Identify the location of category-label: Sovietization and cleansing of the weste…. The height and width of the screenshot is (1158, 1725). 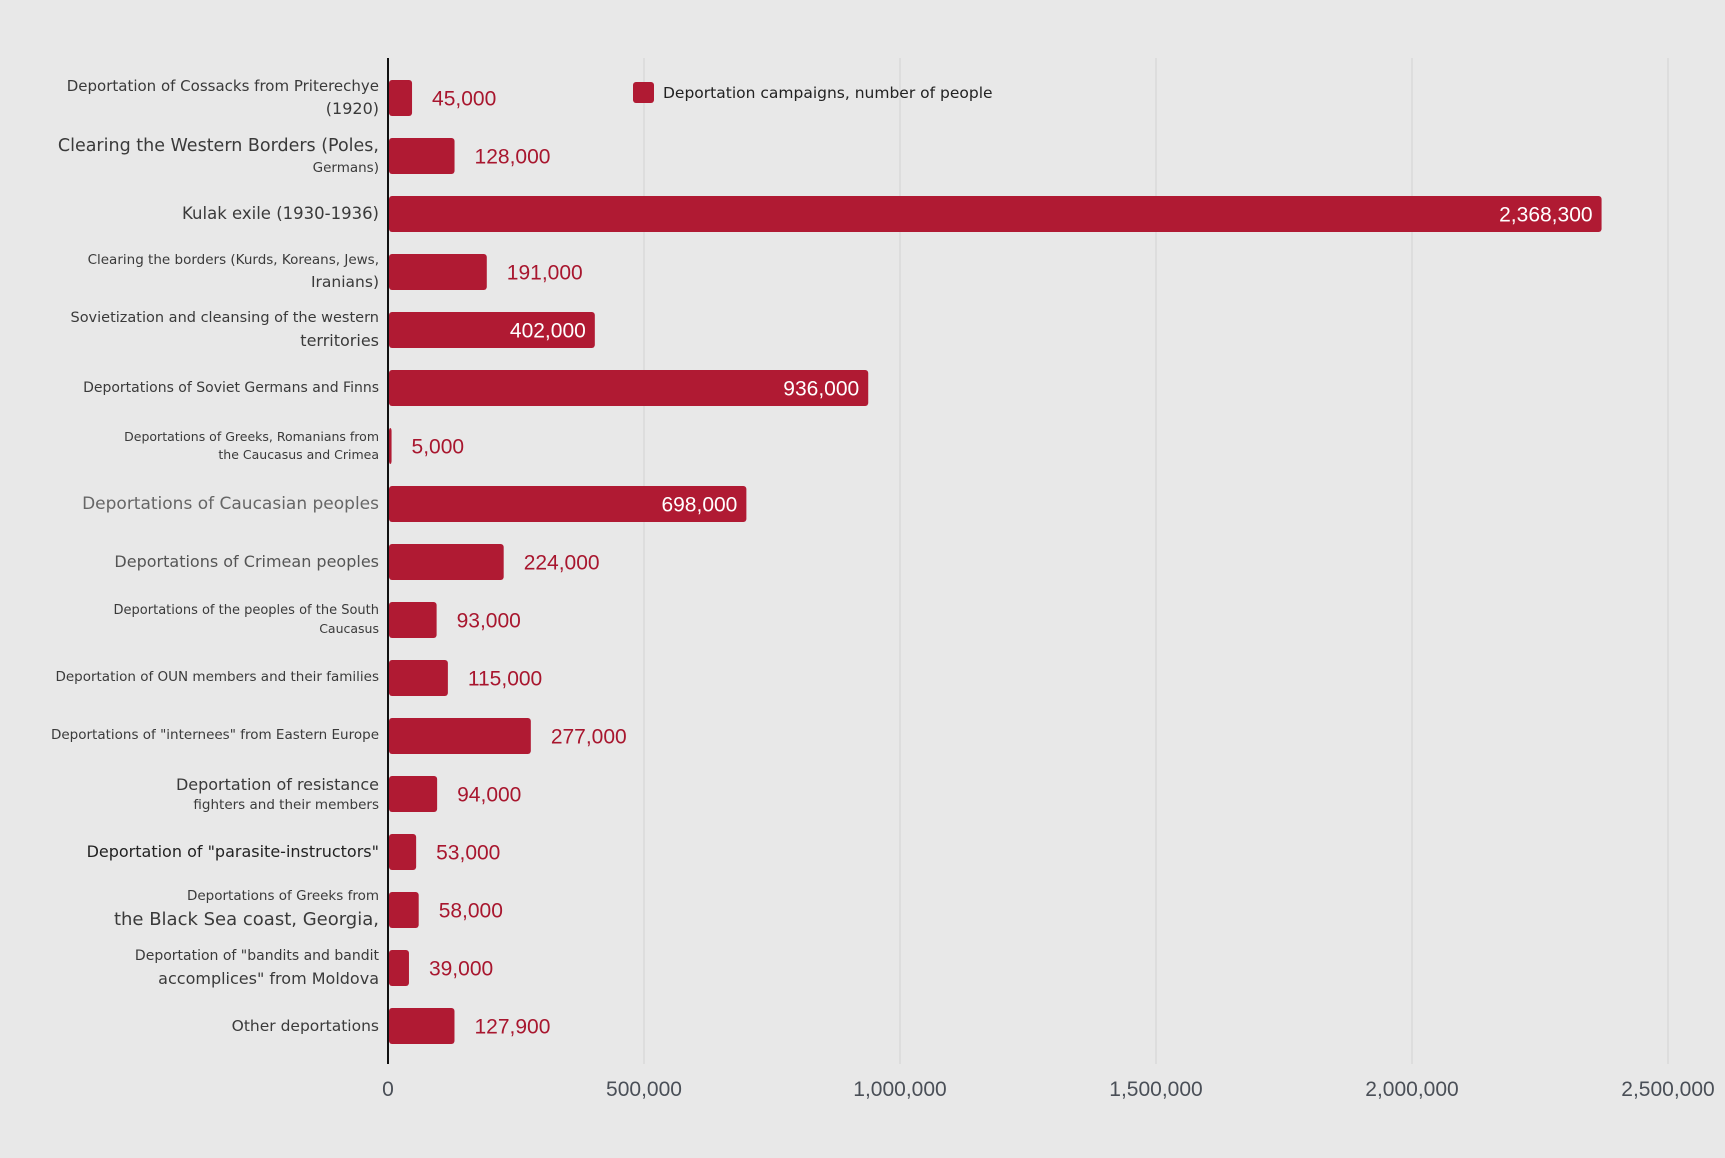
(224, 330).